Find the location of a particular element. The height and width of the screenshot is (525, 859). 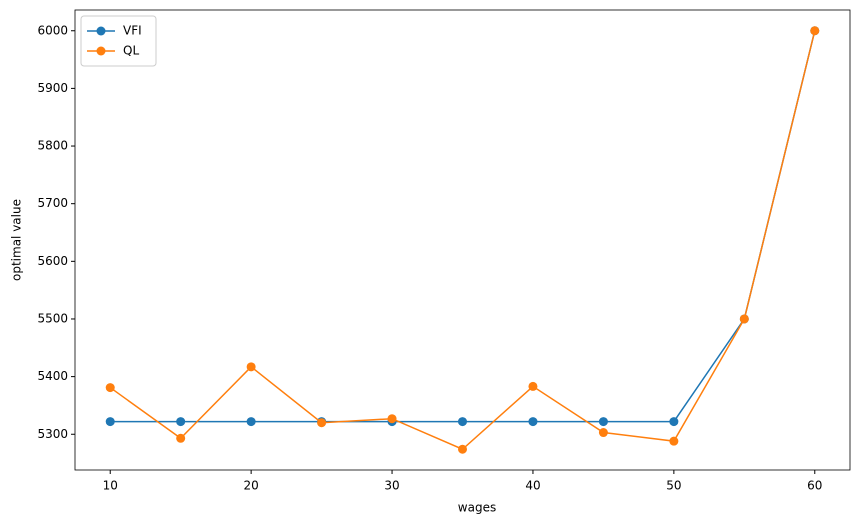

legend-label: VFI is located at coordinates (132, 31).